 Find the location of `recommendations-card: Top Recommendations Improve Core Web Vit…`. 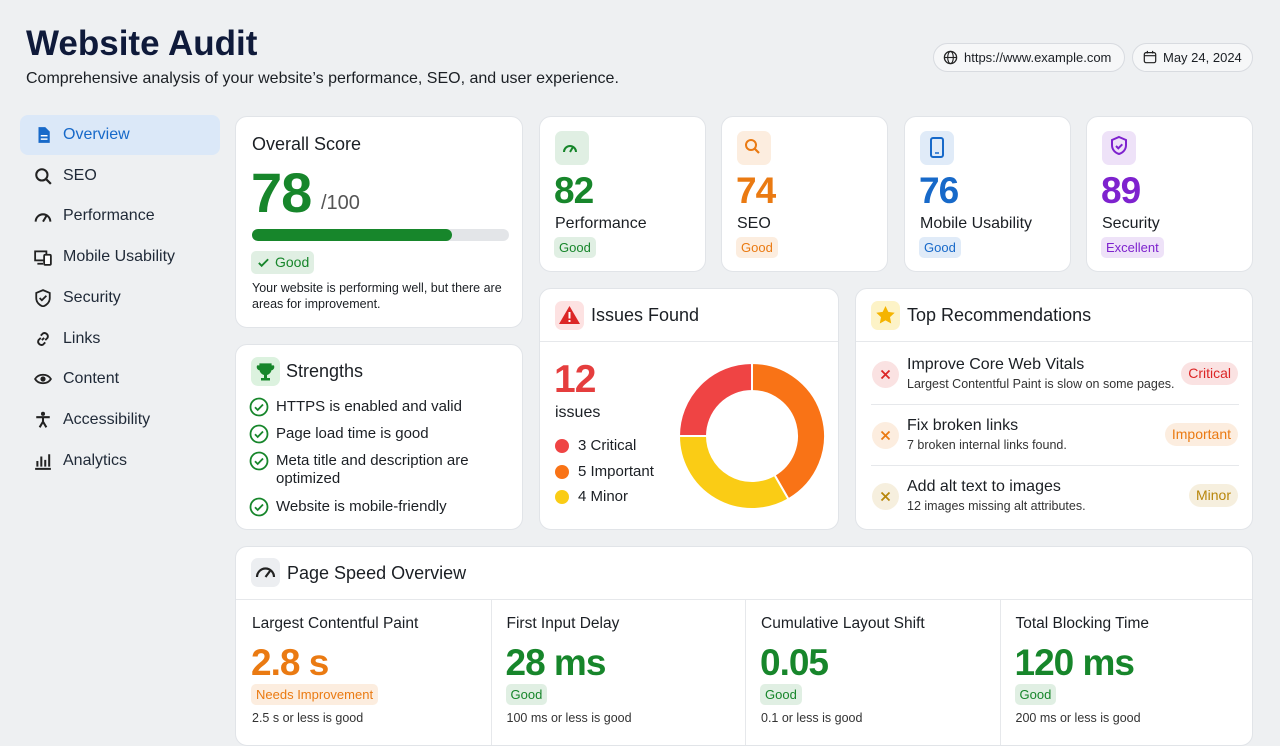

recommendations-card: Top Recommendations Improve Core Web Vit… is located at coordinates (1054, 409).